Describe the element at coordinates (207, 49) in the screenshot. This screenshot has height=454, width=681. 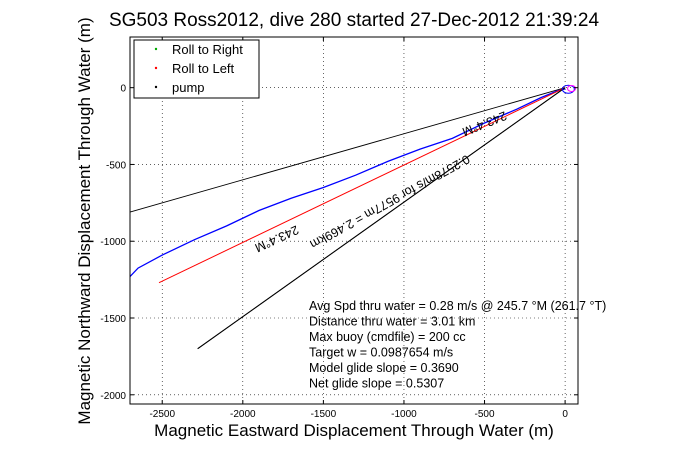
I see `legend-label: Roll to Right` at that location.